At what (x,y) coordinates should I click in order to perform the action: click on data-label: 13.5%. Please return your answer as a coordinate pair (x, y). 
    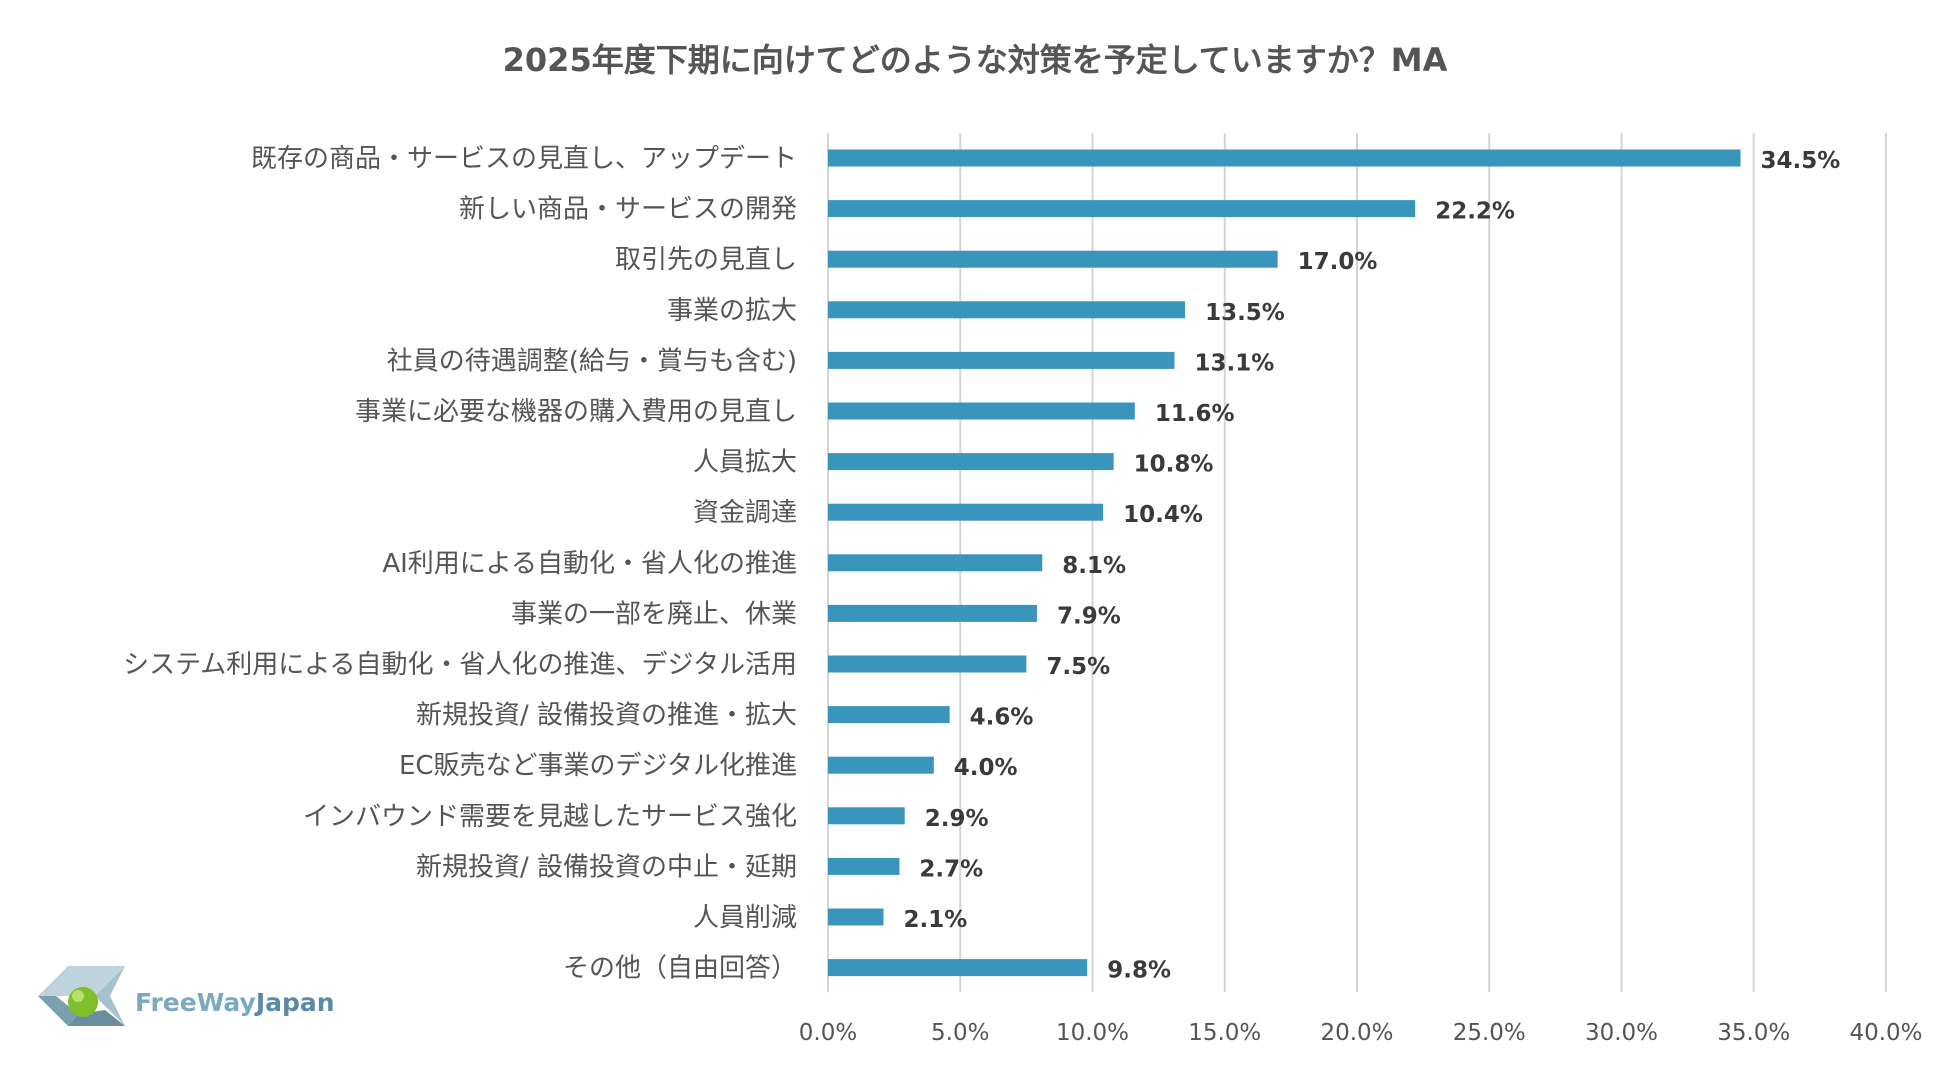
    Looking at the image, I should click on (1245, 313).